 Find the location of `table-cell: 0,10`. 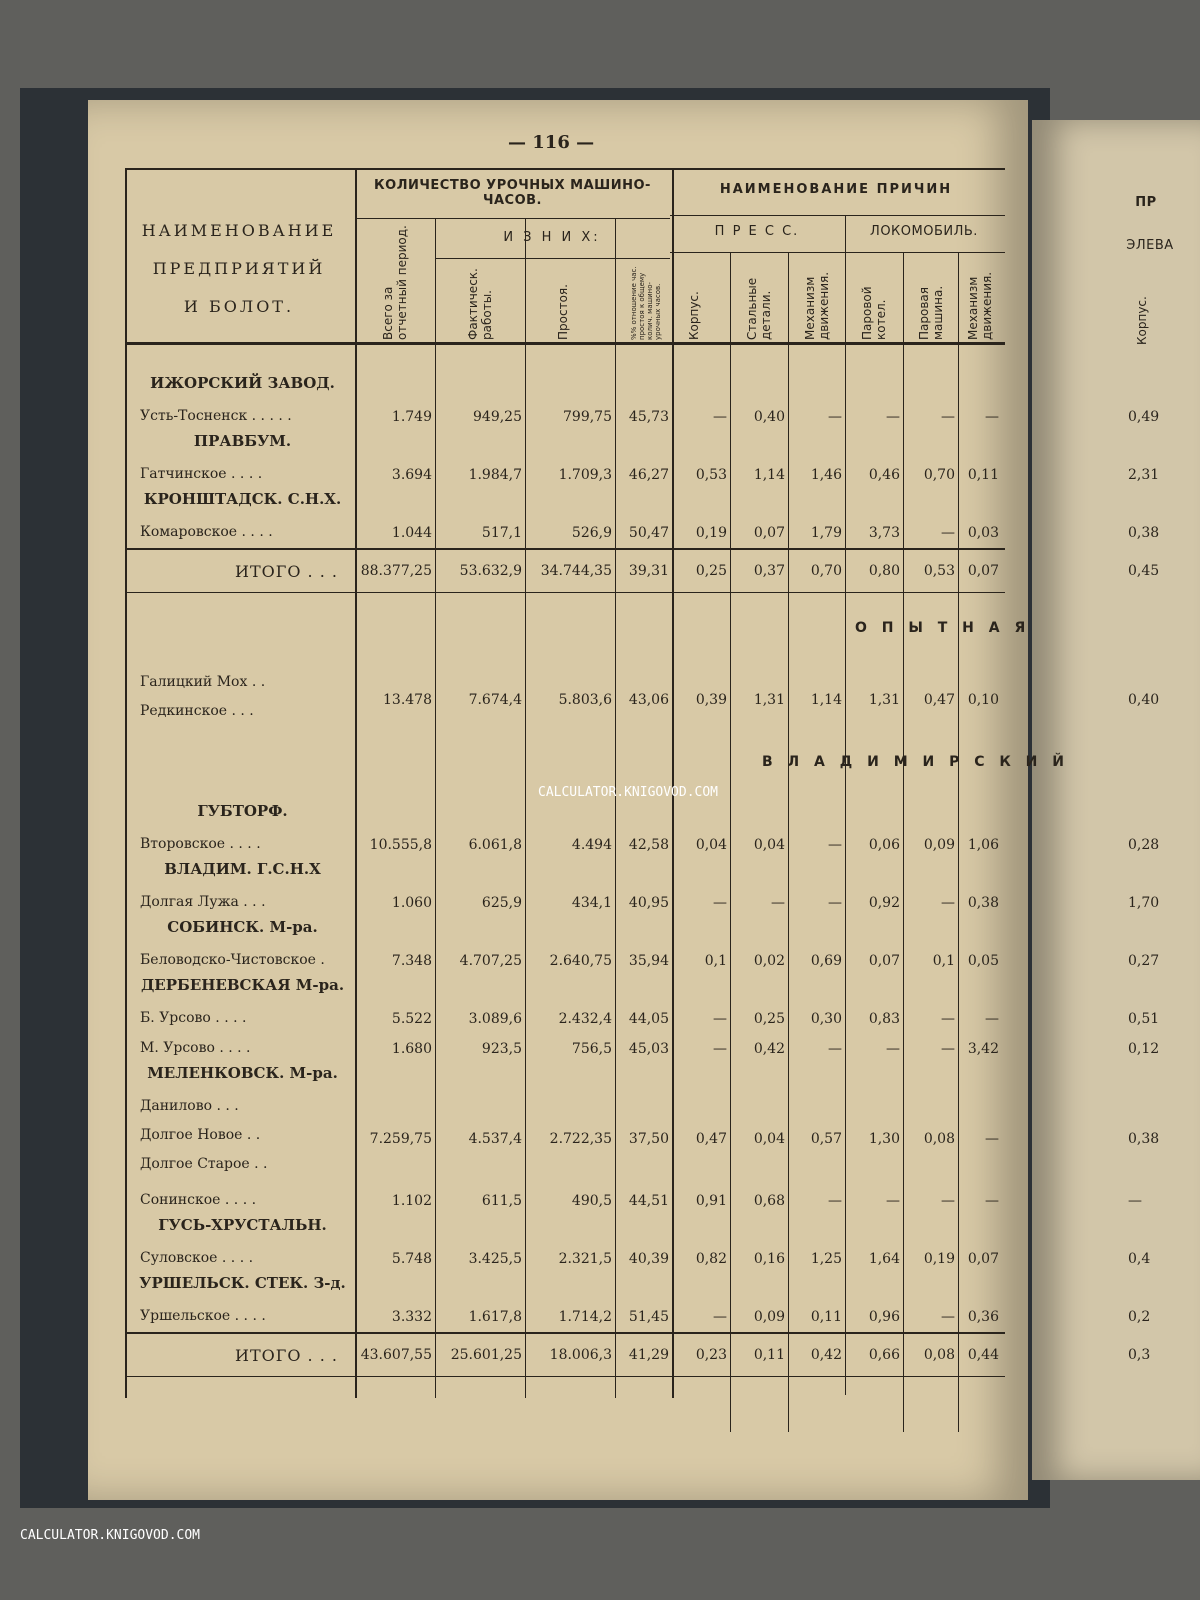

table-cell: 0,10 is located at coordinates (983, 700).